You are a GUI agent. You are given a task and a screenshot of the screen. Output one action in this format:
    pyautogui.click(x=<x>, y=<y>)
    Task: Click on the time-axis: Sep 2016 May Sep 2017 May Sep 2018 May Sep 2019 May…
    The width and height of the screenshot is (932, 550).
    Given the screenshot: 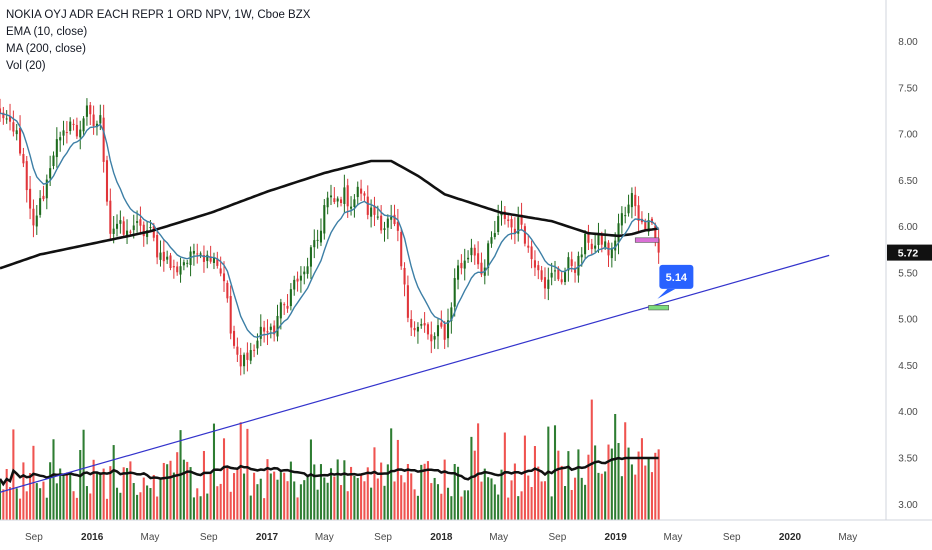 What is the action you would take?
    pyautogui.click(x=441, y=537)
    